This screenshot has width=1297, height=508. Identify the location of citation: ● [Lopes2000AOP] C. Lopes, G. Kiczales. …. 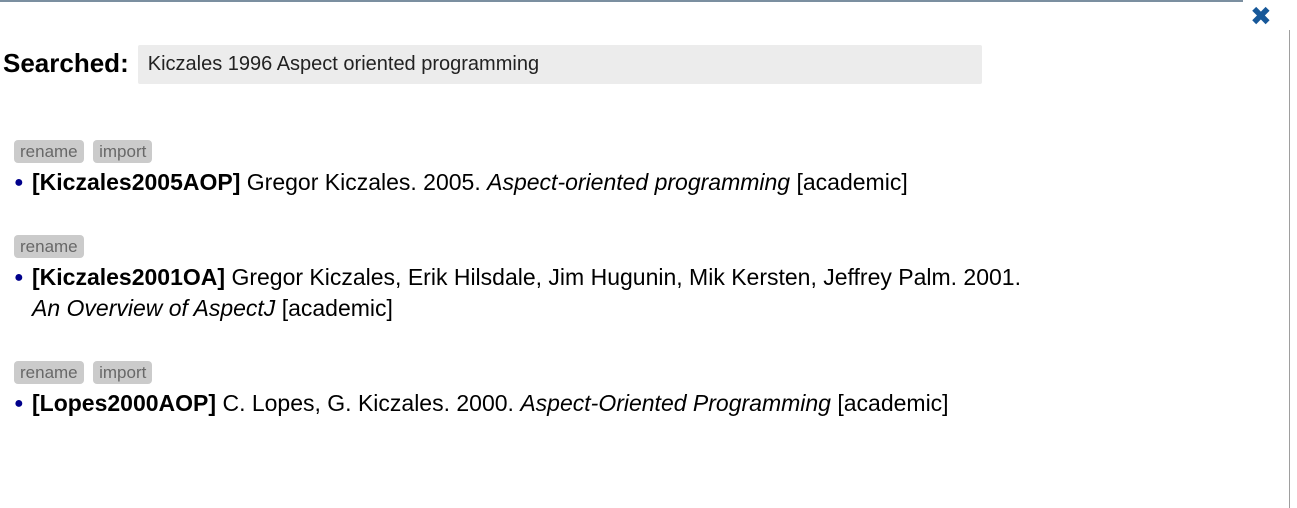
(524, 403).